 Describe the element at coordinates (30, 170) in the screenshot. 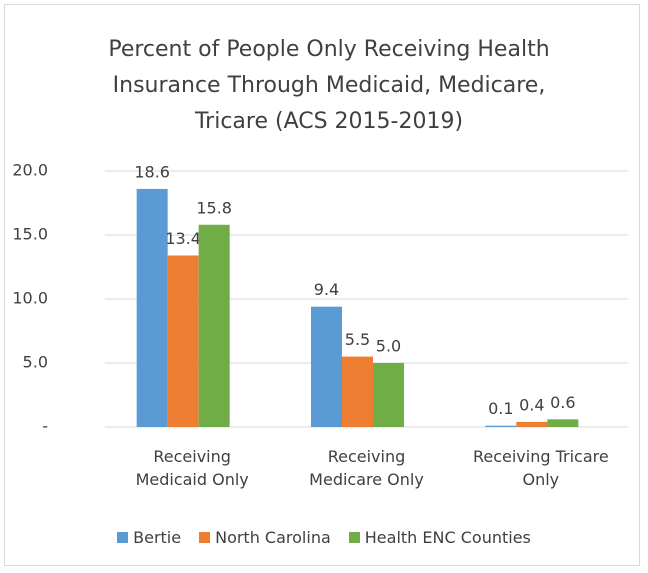

I see `y-tick-label: 20.0` at that location.